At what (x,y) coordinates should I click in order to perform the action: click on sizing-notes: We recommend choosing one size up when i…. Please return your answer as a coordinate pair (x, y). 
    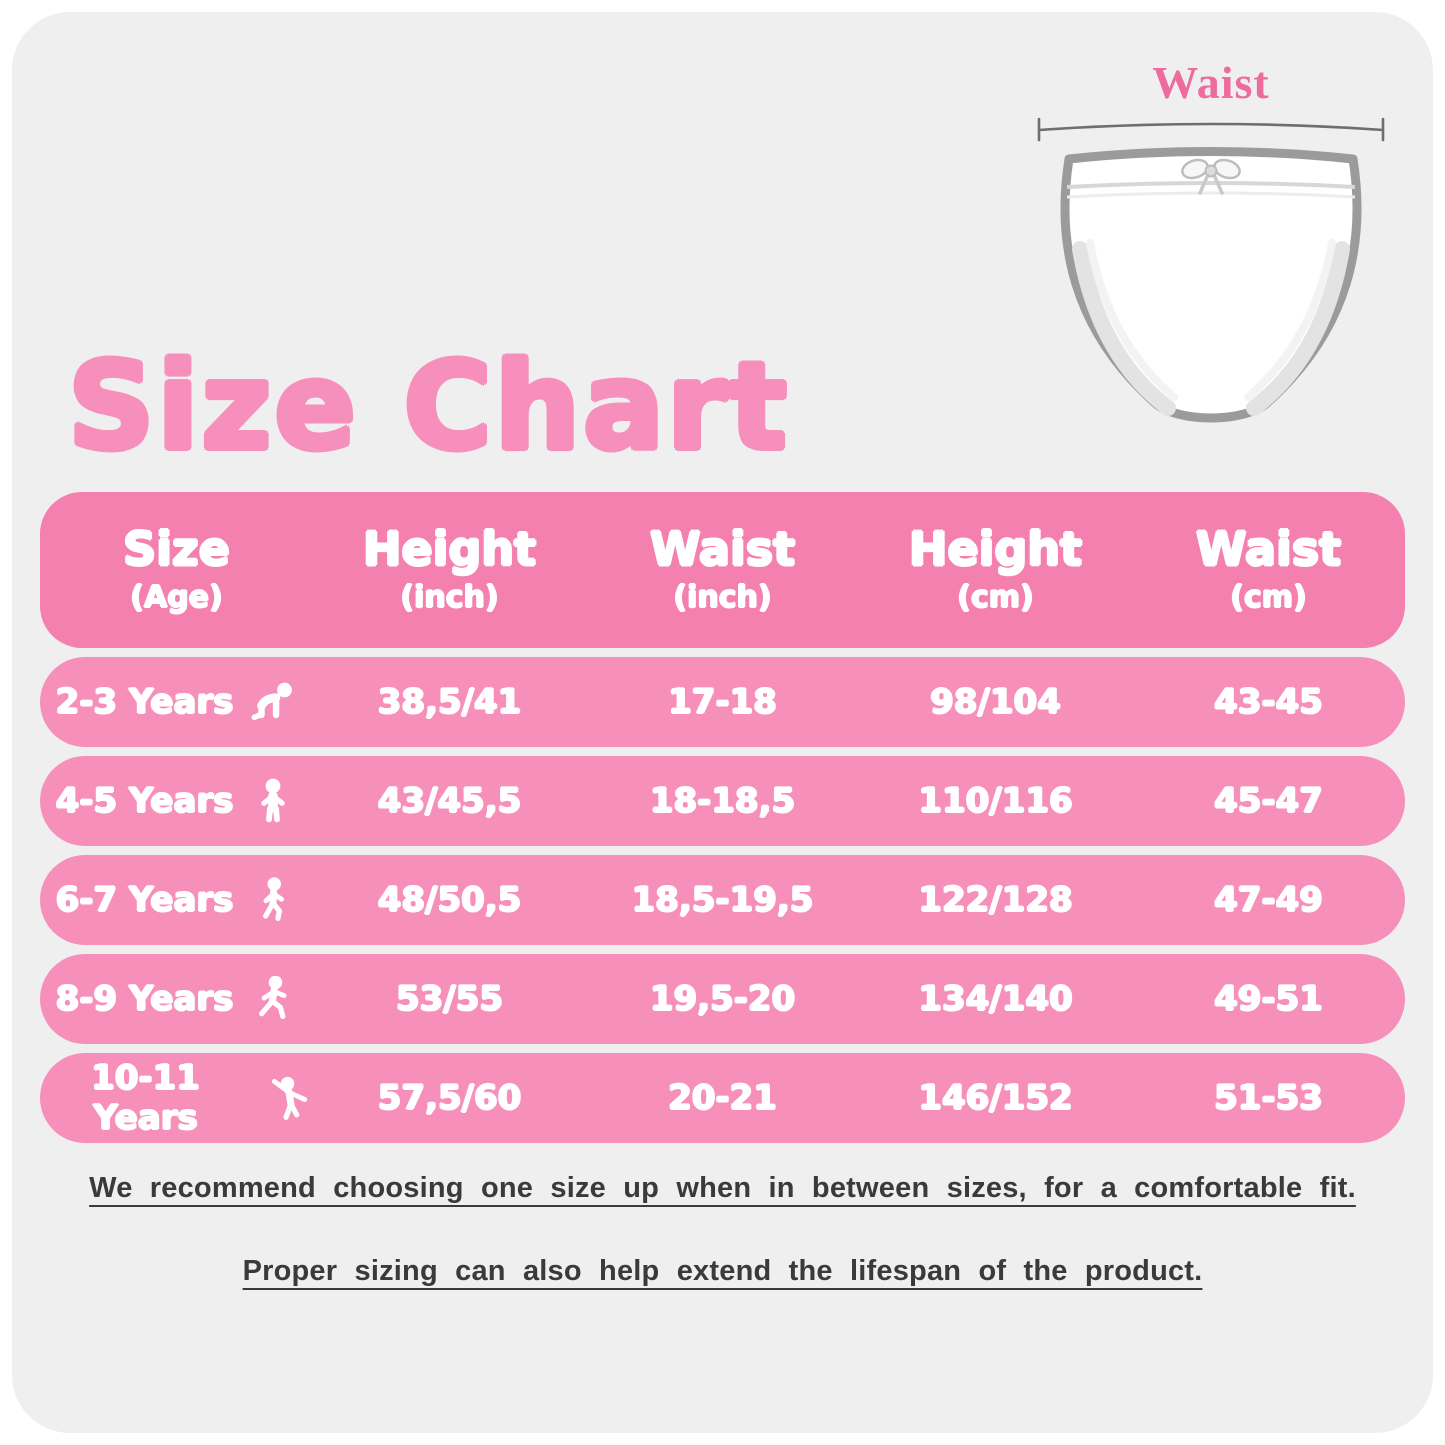
    Looking at the image, I should click on (722, 1230).